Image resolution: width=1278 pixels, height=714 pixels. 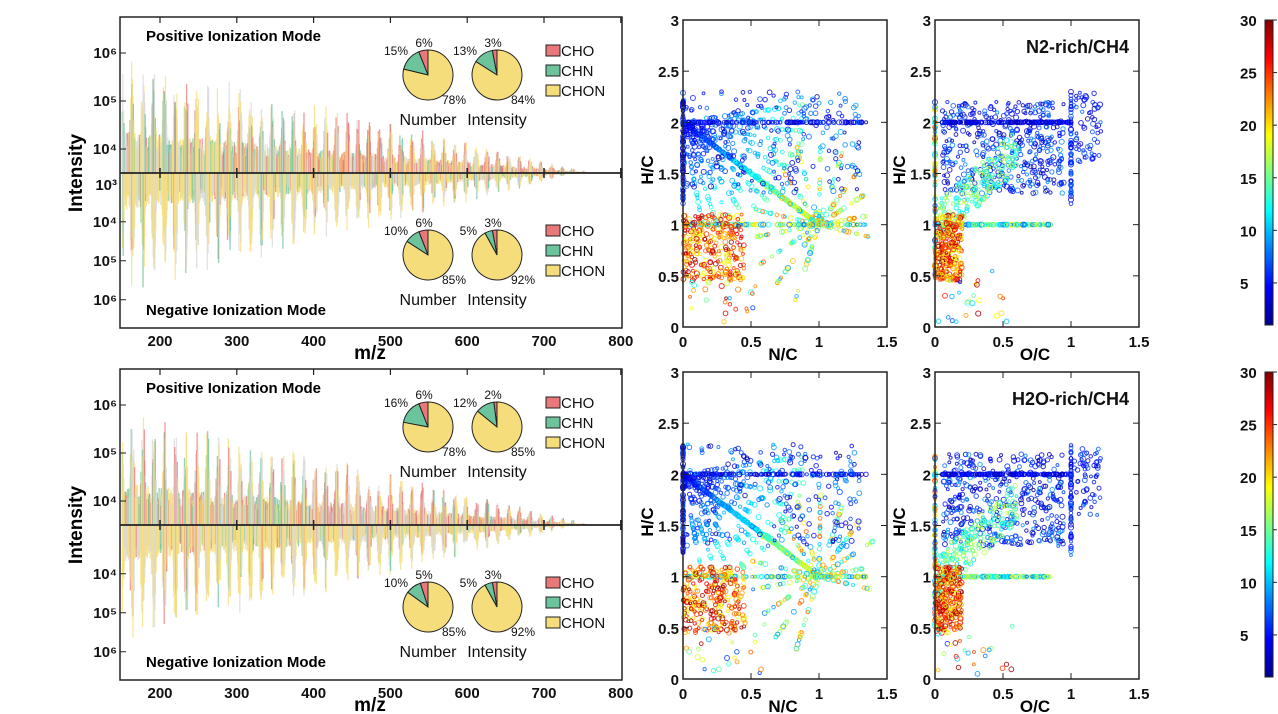 I want to click on pie-chart-positive-number: 6% 16% 78% Number, so click(x=425, y=434).